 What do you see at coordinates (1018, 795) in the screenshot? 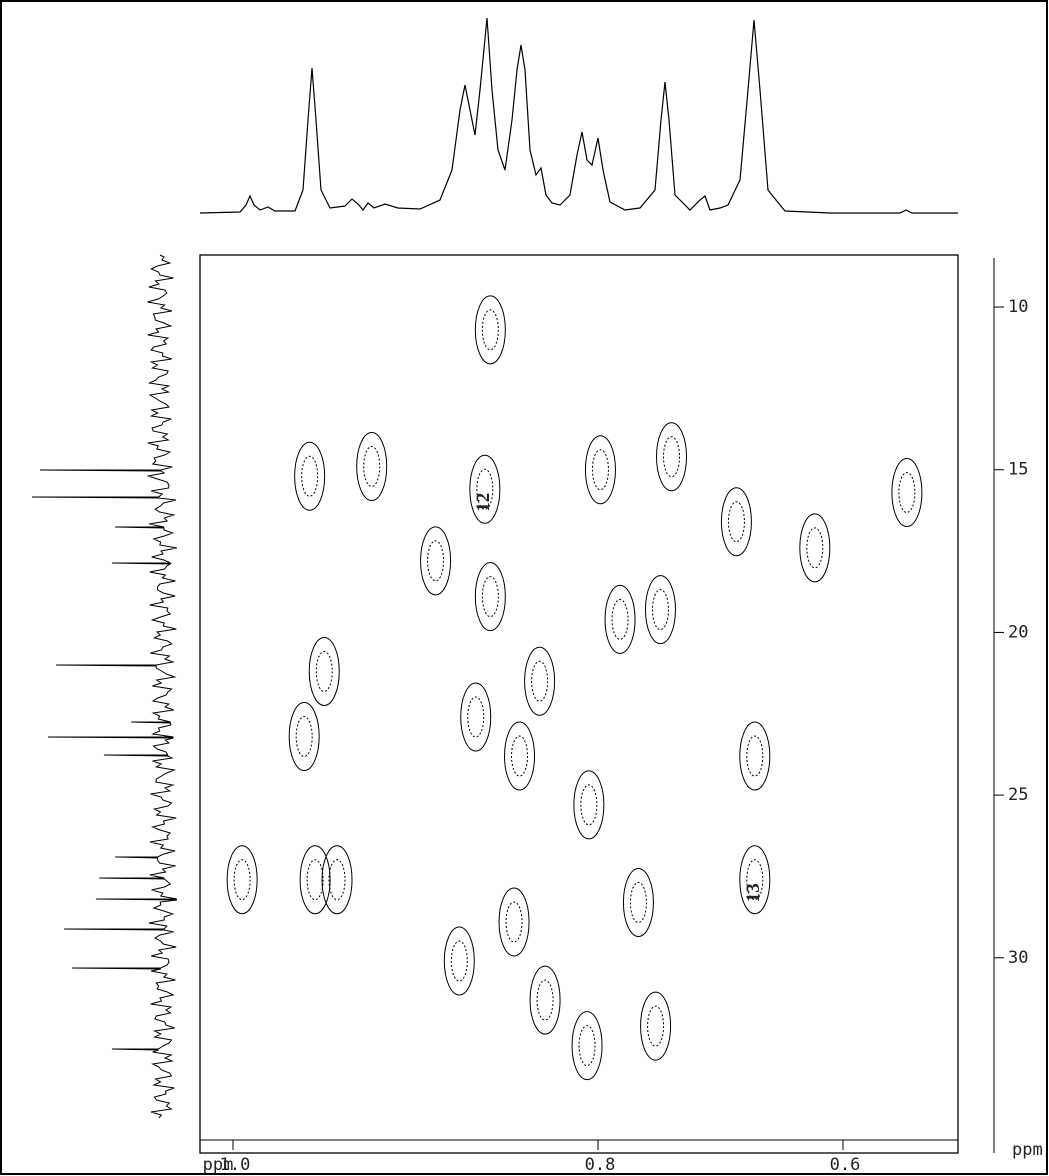
I see `y-tick-label: 25` at bounding box center [1018, 795].